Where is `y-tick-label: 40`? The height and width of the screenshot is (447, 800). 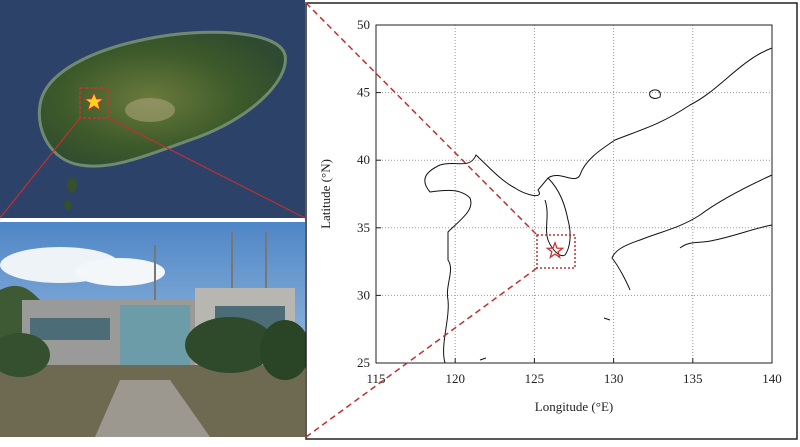 y-tick-label: 40 is located at coordinates (363, 159).